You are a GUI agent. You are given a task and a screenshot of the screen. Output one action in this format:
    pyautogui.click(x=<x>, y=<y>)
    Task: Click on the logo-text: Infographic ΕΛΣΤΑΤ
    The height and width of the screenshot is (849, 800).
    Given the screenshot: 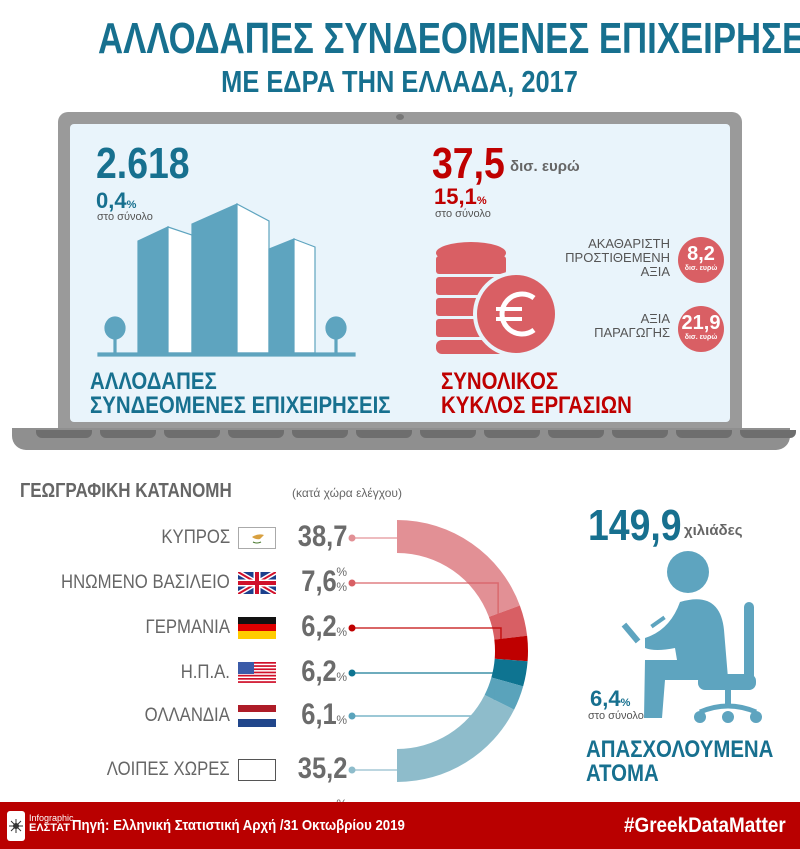 What is the action you would take?
    pyautogui.click(x=51, y=823)
    